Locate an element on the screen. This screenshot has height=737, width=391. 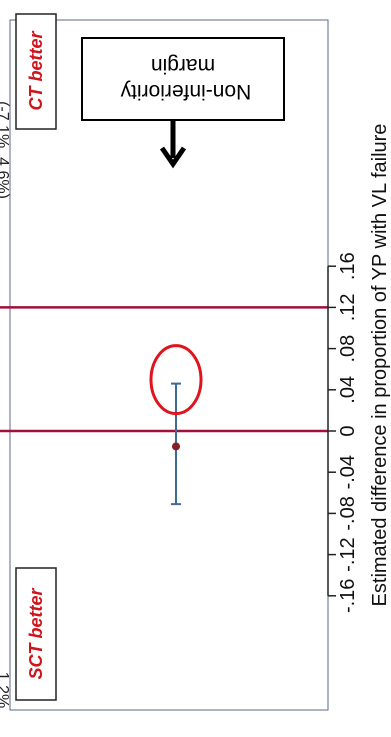
highlight-circle is located at coordinates (176, 380).